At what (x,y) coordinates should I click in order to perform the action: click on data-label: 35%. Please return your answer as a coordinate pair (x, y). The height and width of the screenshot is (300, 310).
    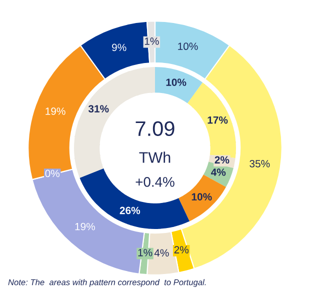
    Looking at the image, I should click on (260, 164).